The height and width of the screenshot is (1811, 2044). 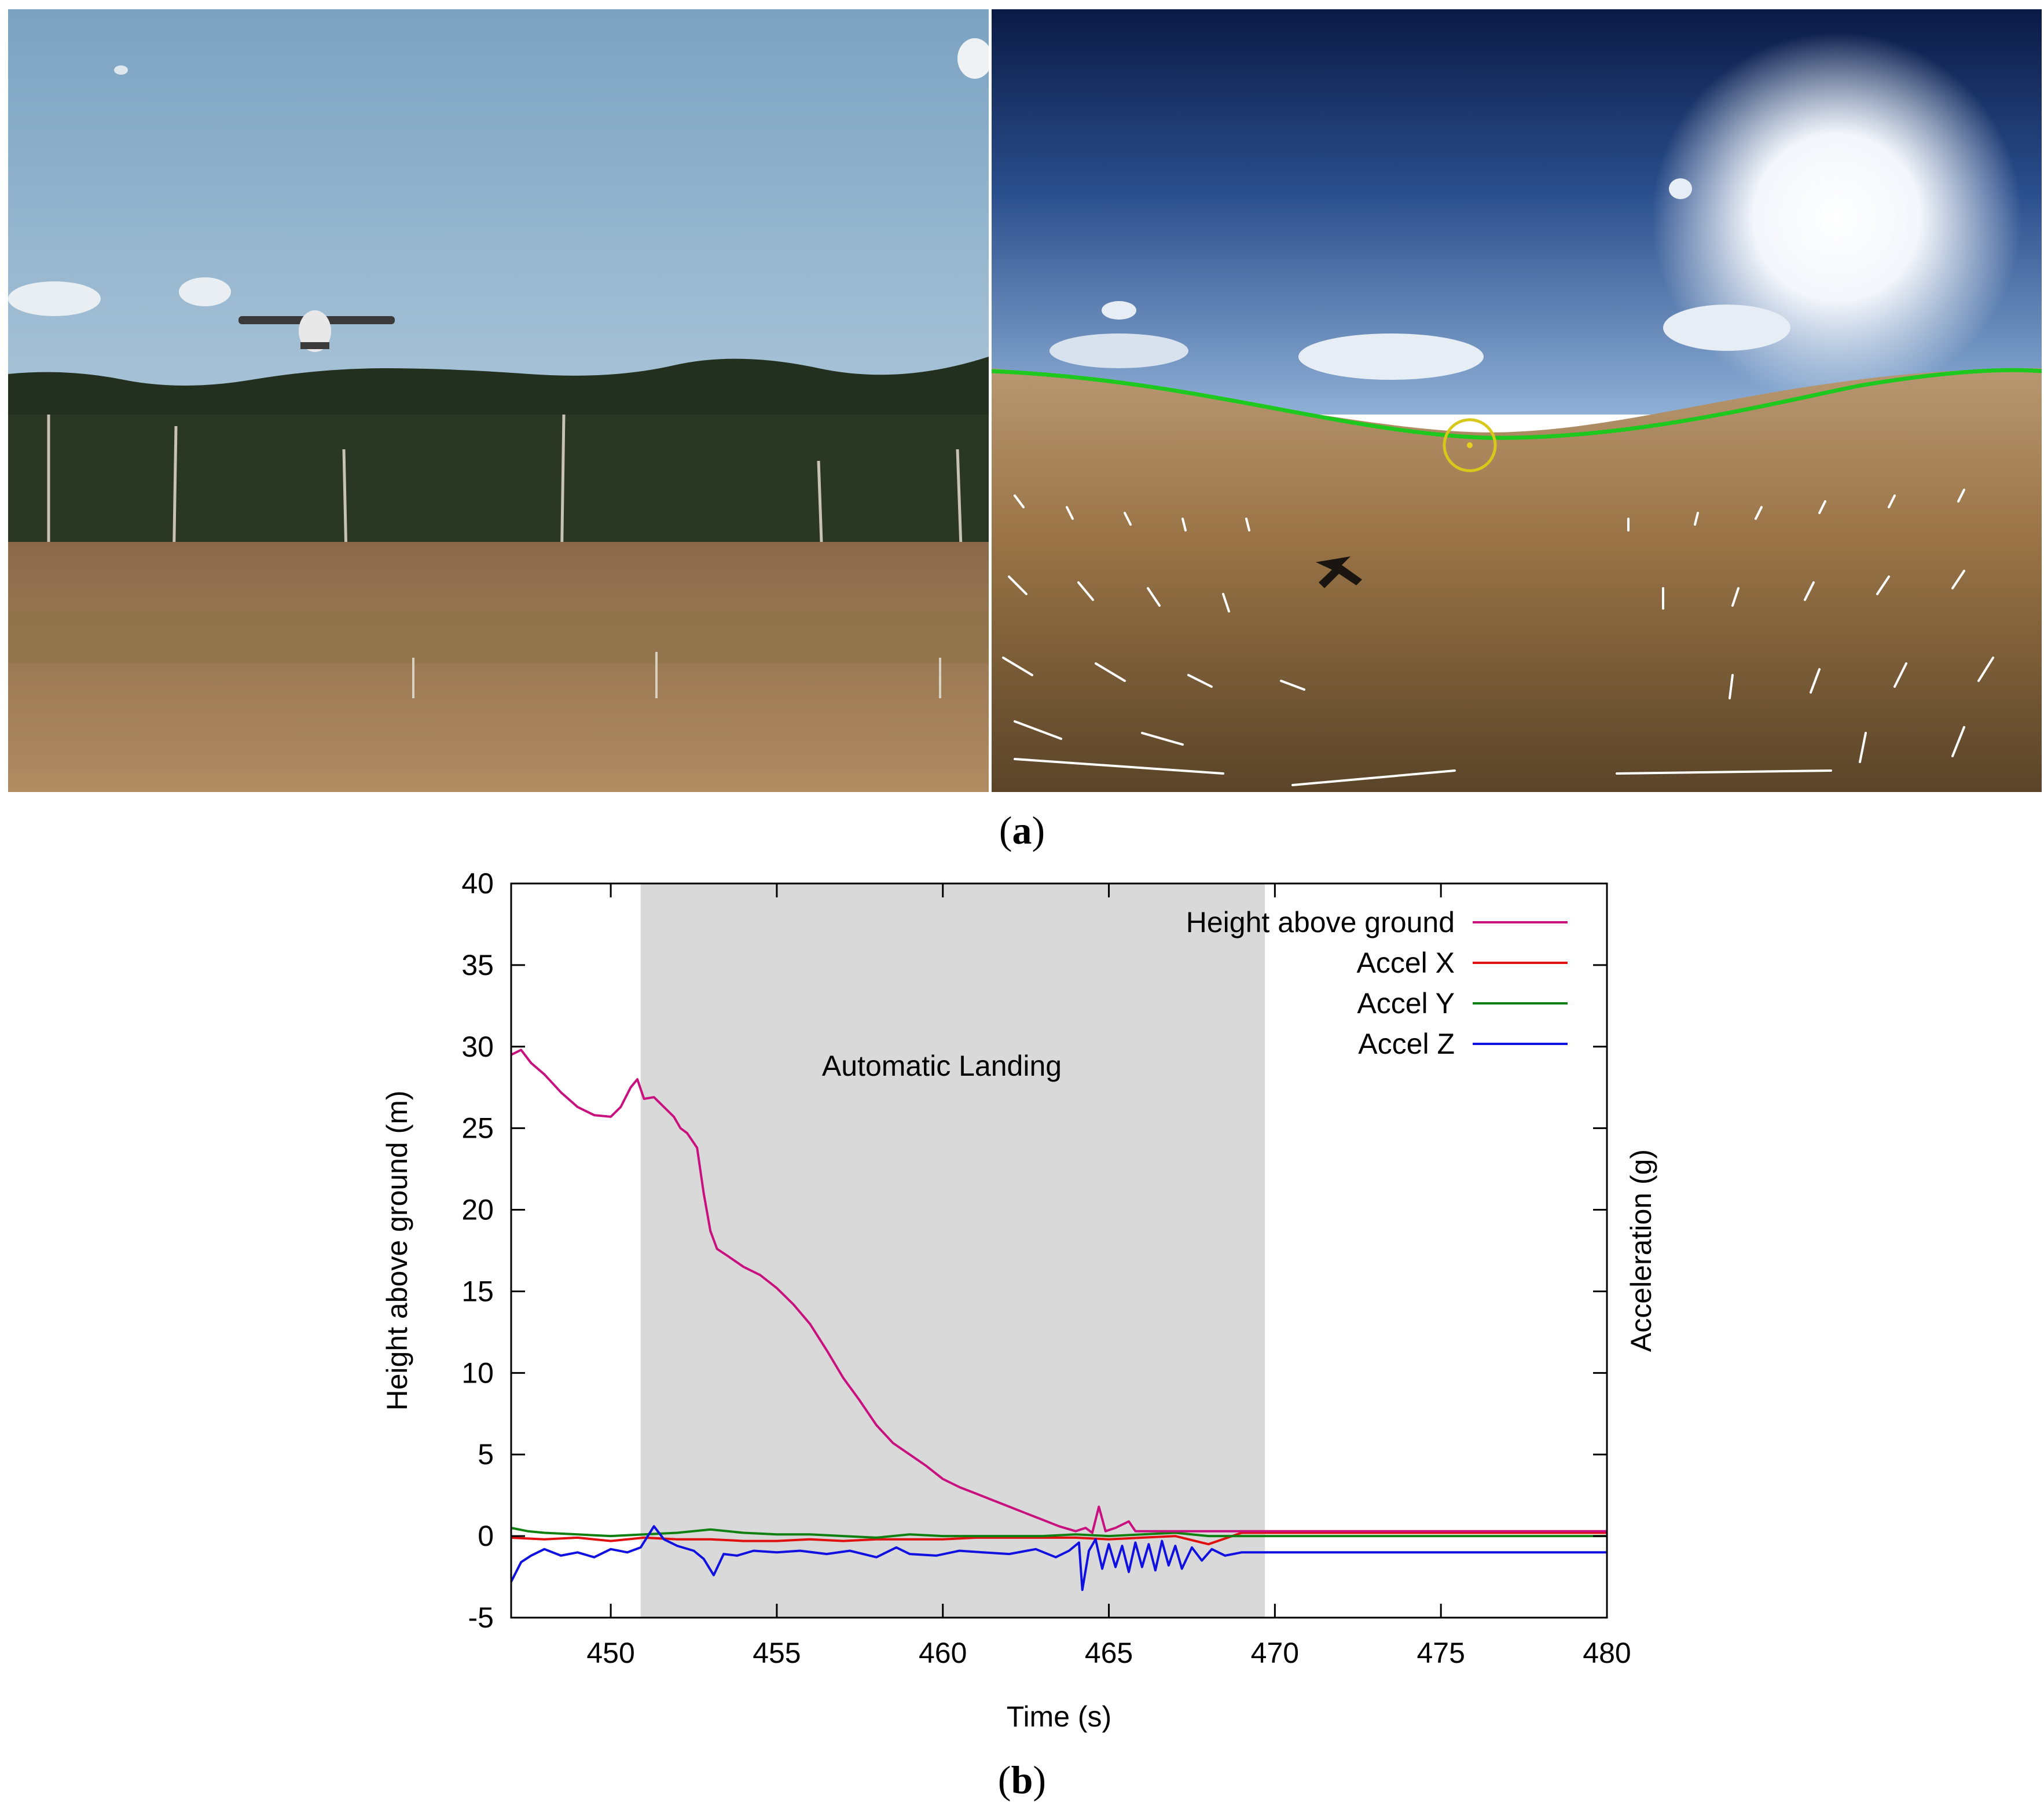 I want to click on series-line-height-above-ground, so click(x=1059, y=1291).